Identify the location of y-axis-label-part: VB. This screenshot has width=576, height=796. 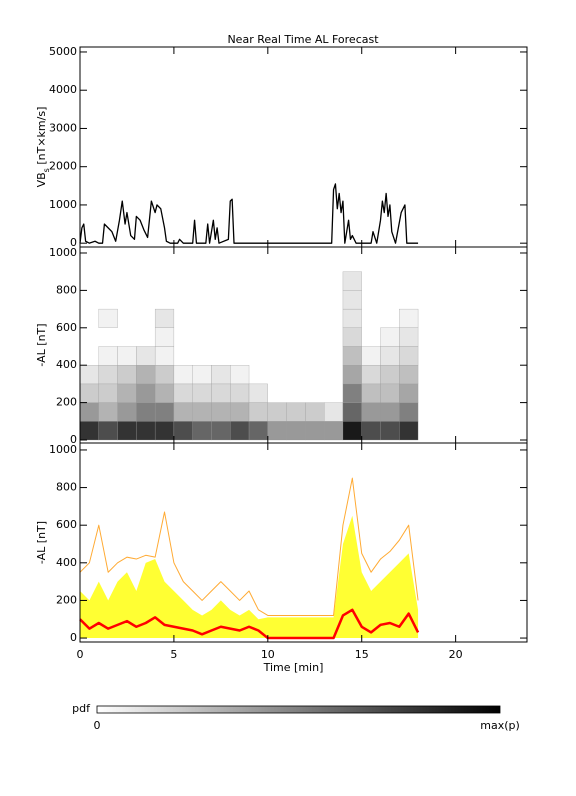
(41, 179).